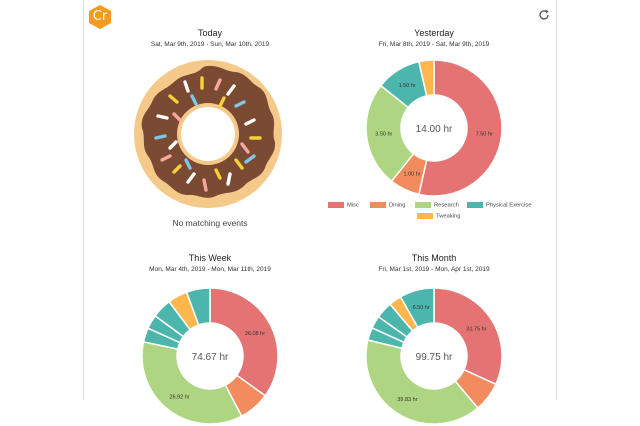  I want to click on yesterday-total-label: 14.00 hr, so click(434, 129).